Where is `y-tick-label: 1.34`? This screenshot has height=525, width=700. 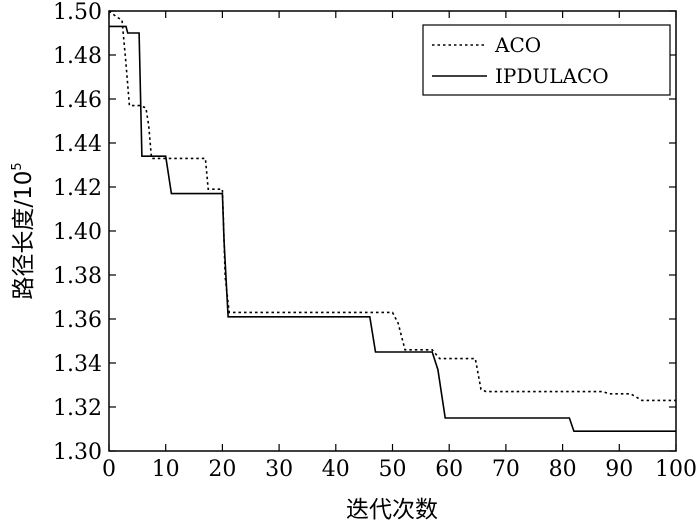
y-tick-label: 1.34 is located at coordinates (77, 364).